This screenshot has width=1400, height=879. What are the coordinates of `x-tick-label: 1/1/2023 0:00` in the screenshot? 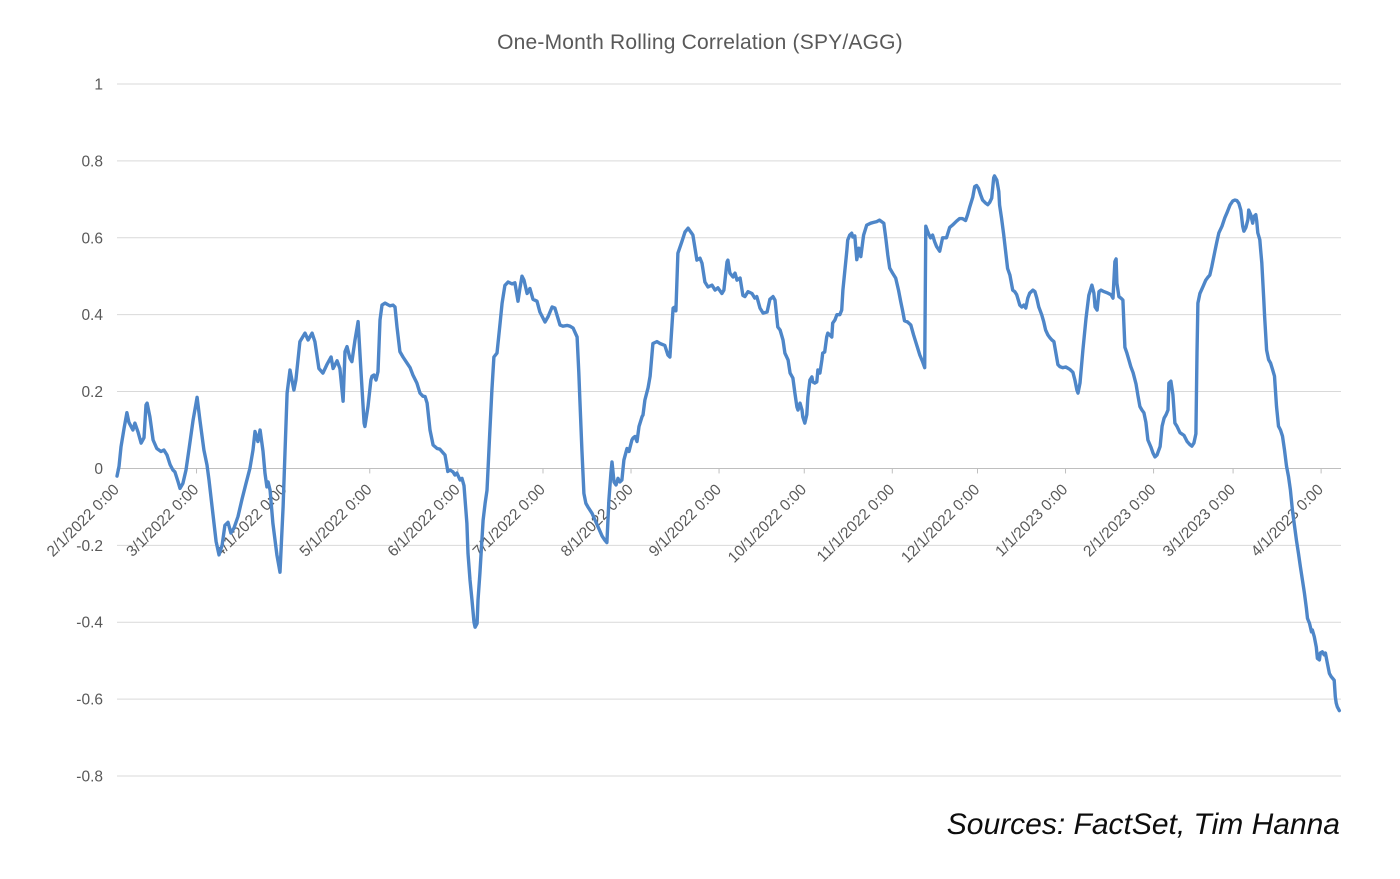 It's located at (1031, 520).